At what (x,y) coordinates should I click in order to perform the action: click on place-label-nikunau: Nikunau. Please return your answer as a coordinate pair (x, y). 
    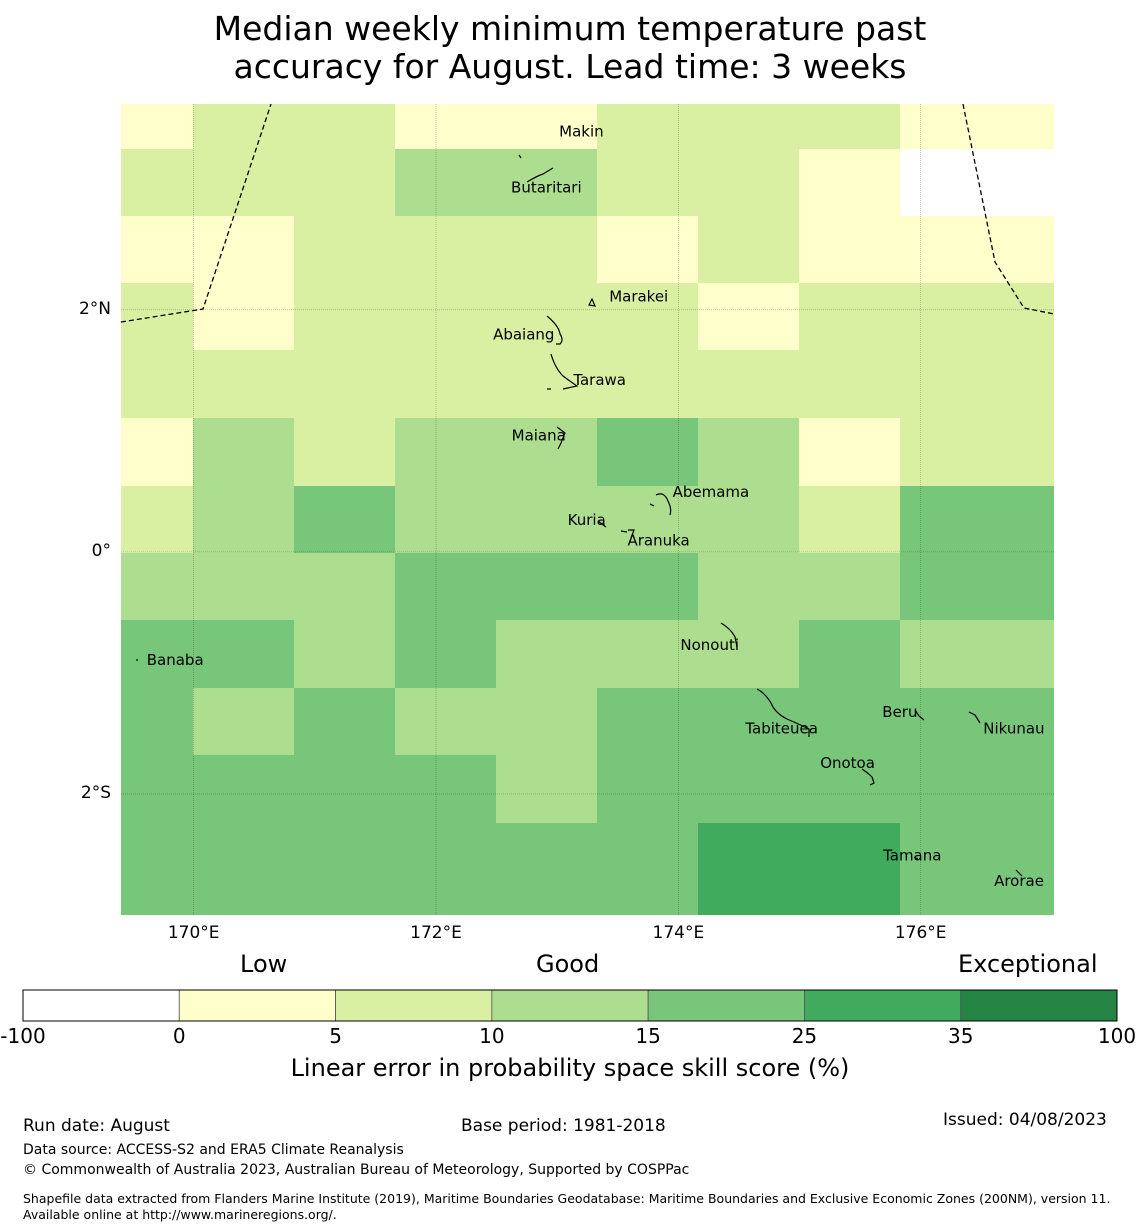
    Looking at the image, I should click on (1013, 728).